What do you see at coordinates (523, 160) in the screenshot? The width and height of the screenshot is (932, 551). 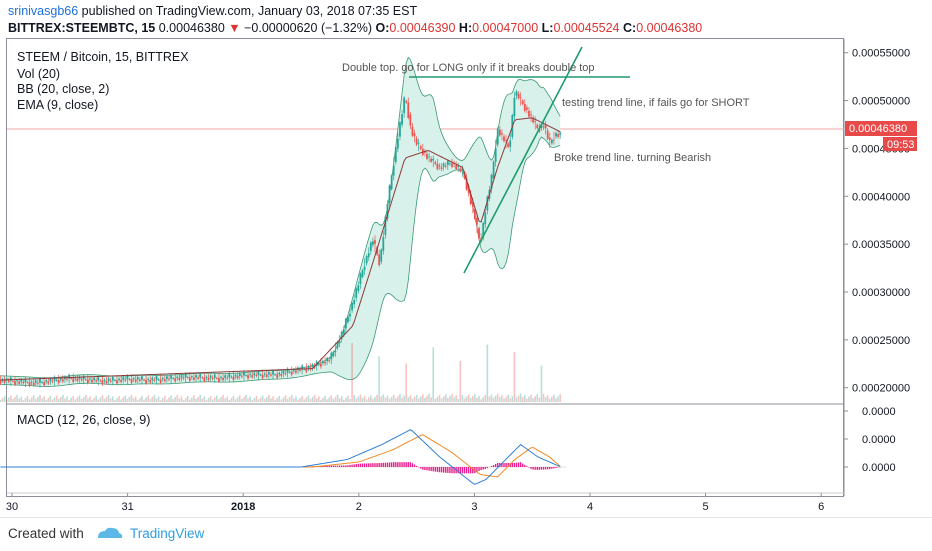 I see `trend-line` at bounding box center [523, 160].